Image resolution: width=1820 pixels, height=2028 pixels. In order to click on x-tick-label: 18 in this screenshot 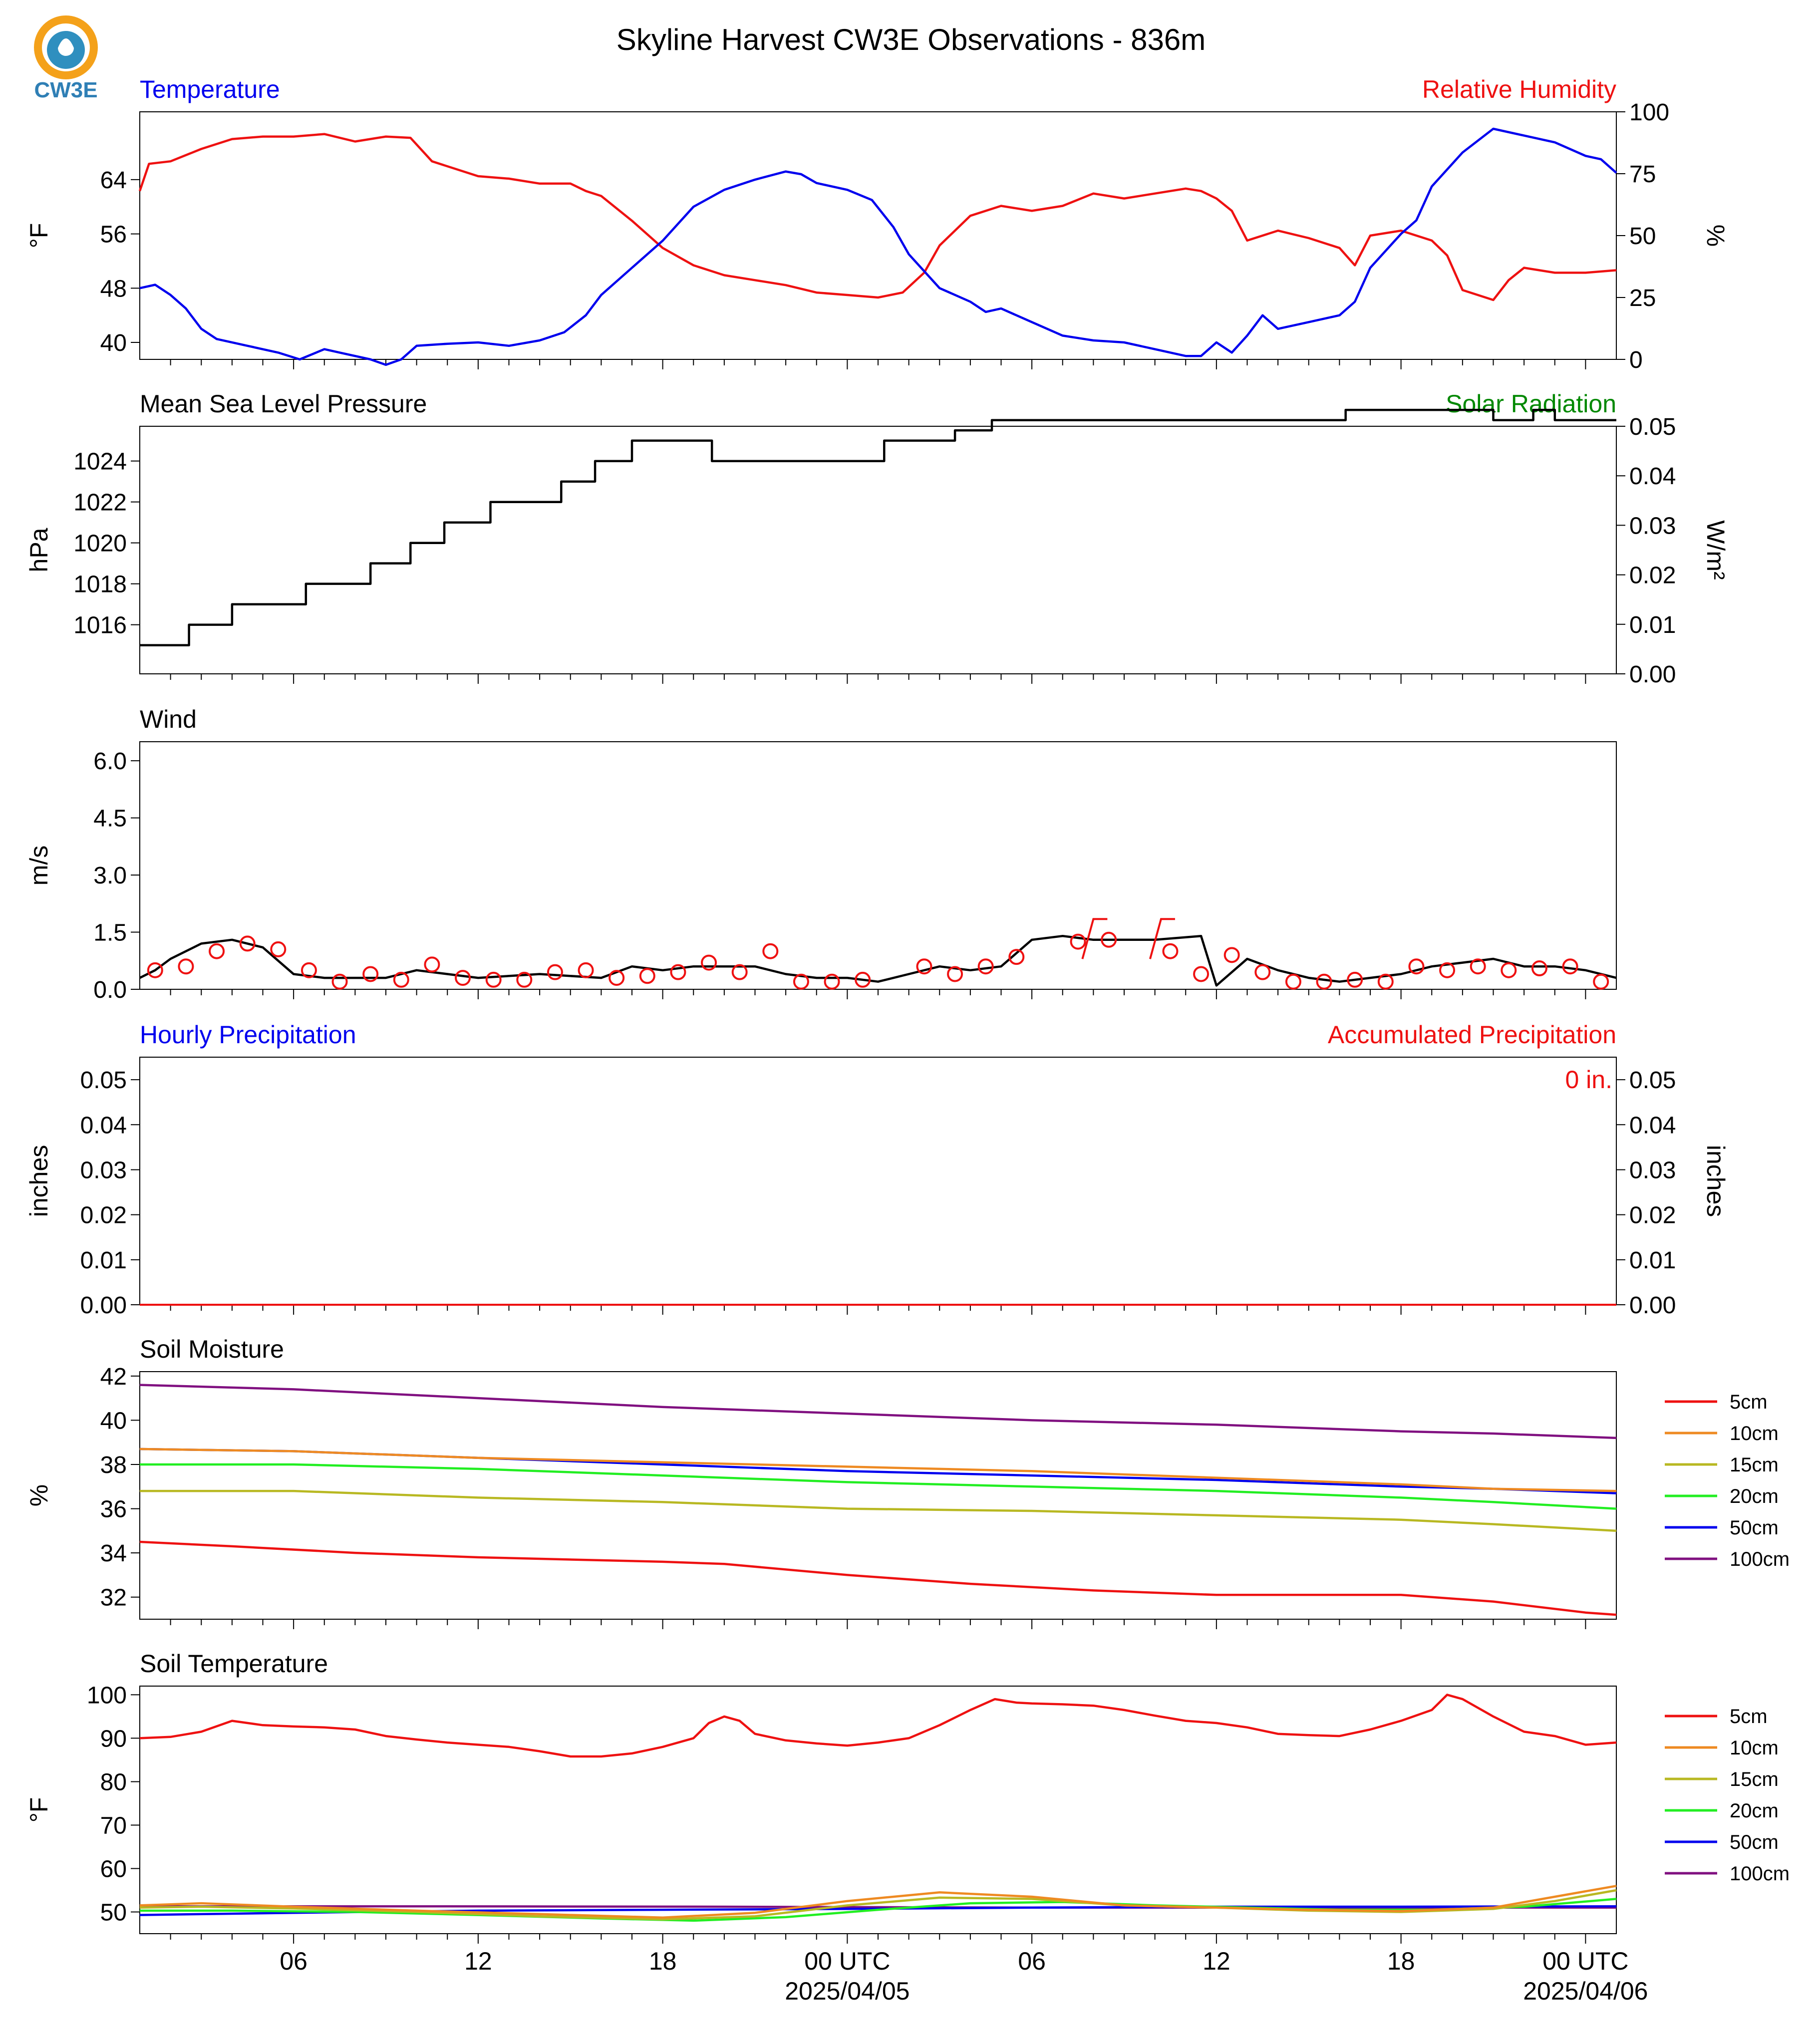, I will do `click(1401, 1961)`.